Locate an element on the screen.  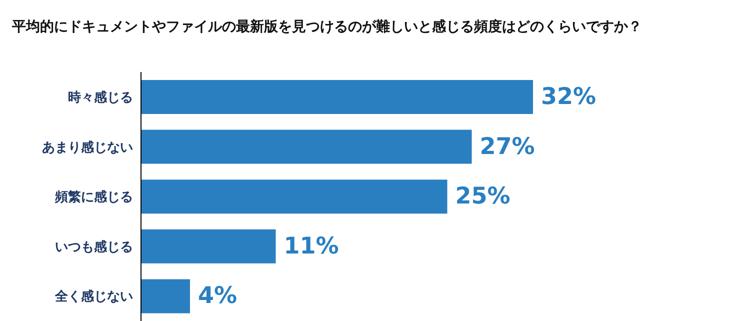
data-label: 4% is located at coordinates (218, 296).